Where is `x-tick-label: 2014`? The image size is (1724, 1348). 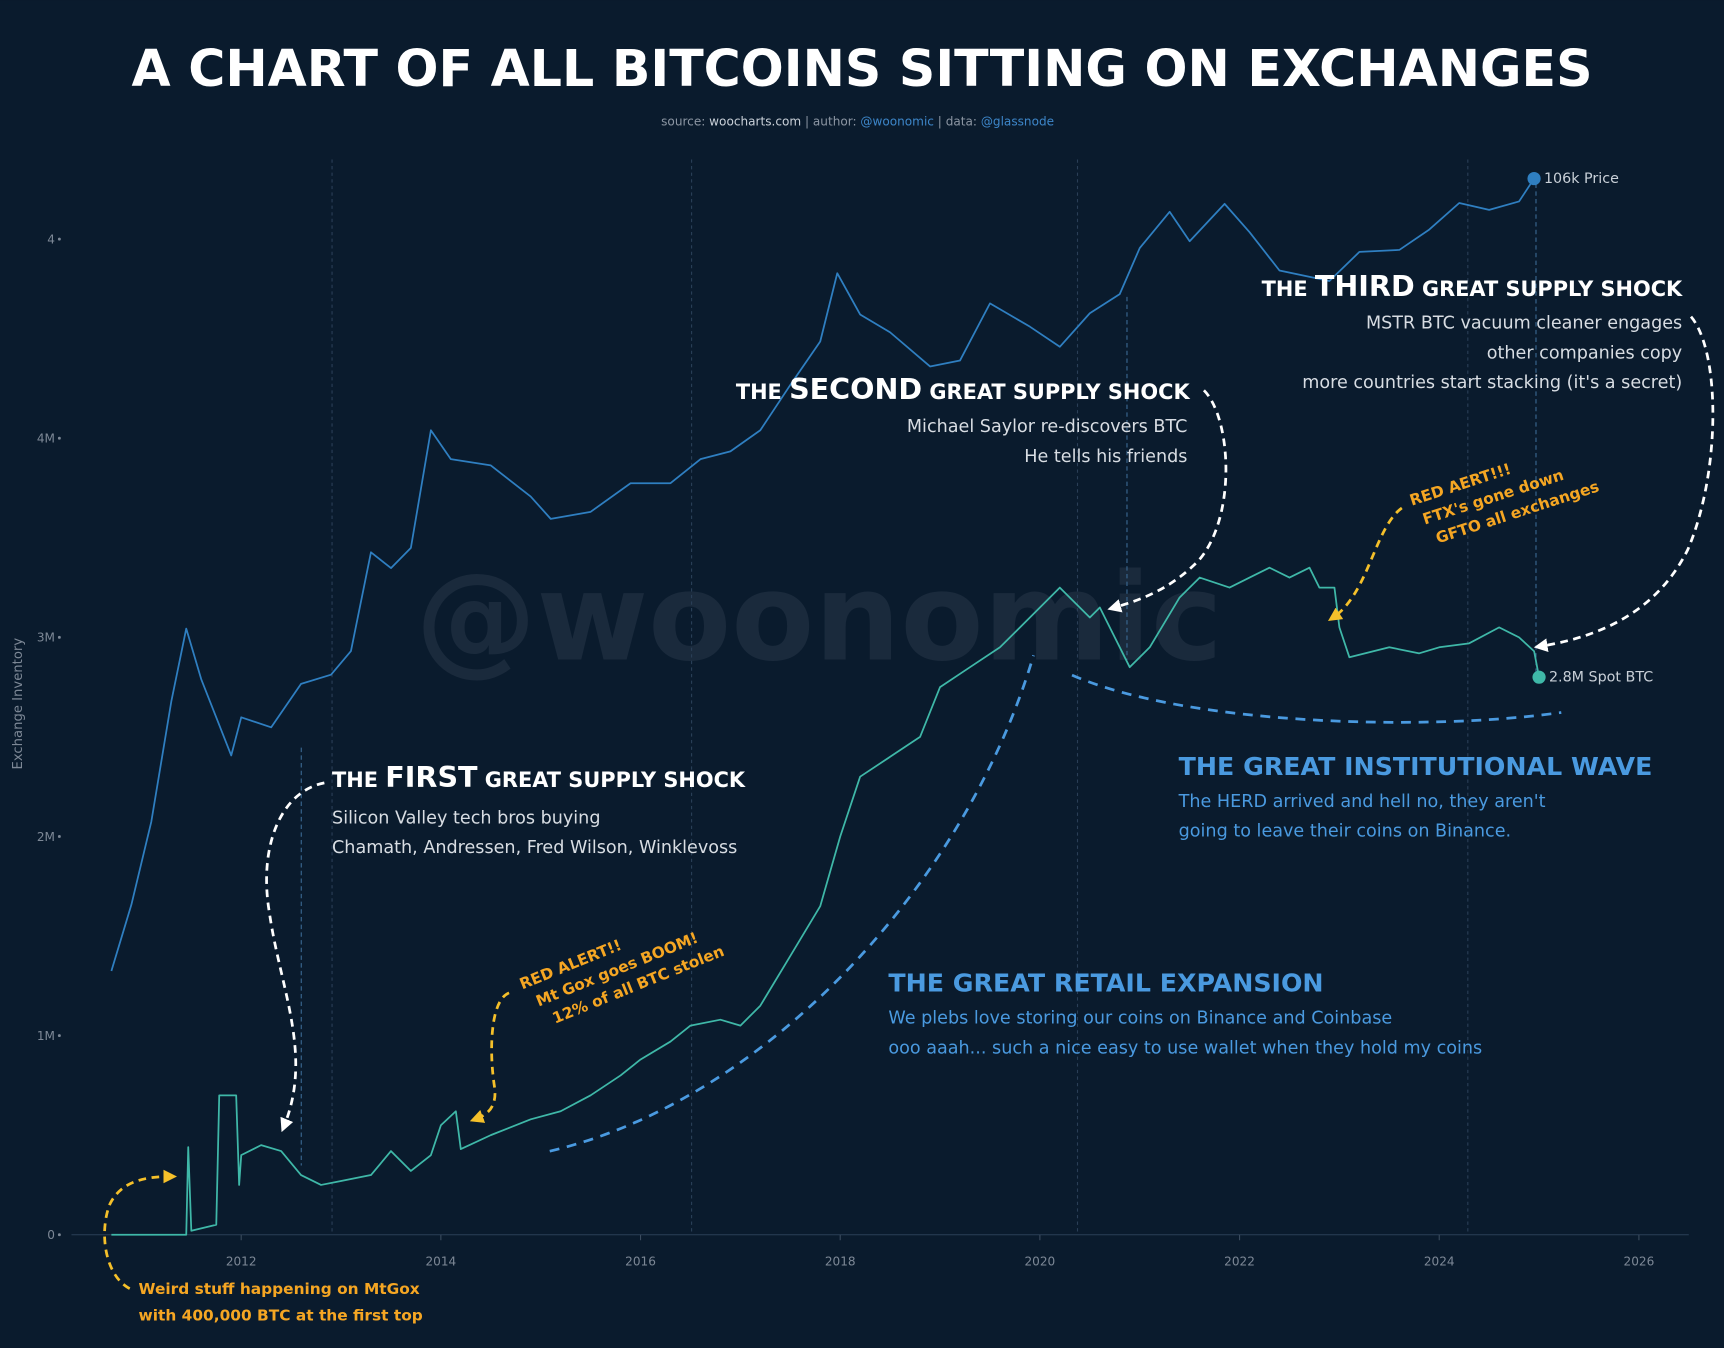
x-tick-label: 2014 is located at coordinates (440, 1262).